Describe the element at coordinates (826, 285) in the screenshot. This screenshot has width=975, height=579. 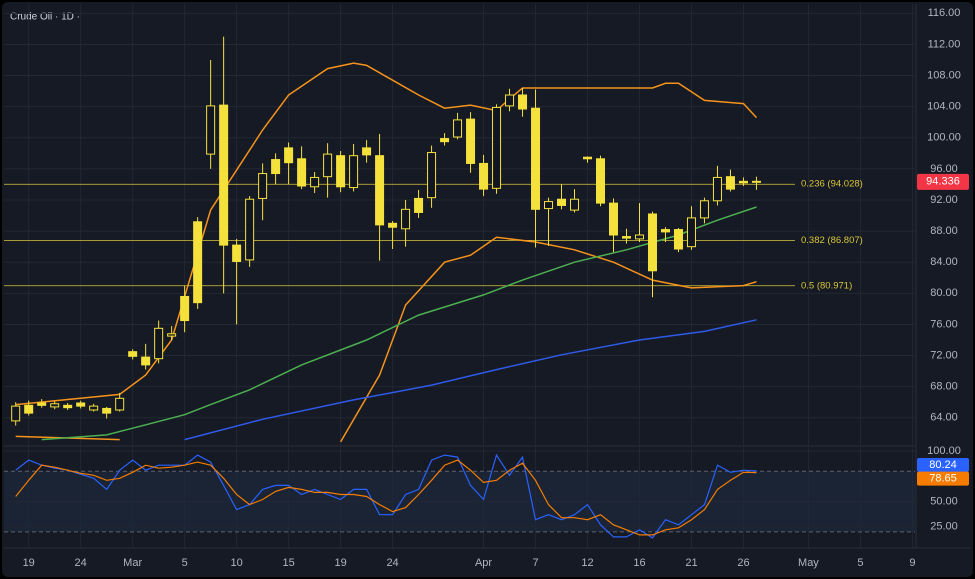
I see `fib-level-label: 0.5 (80.971)` at that location.